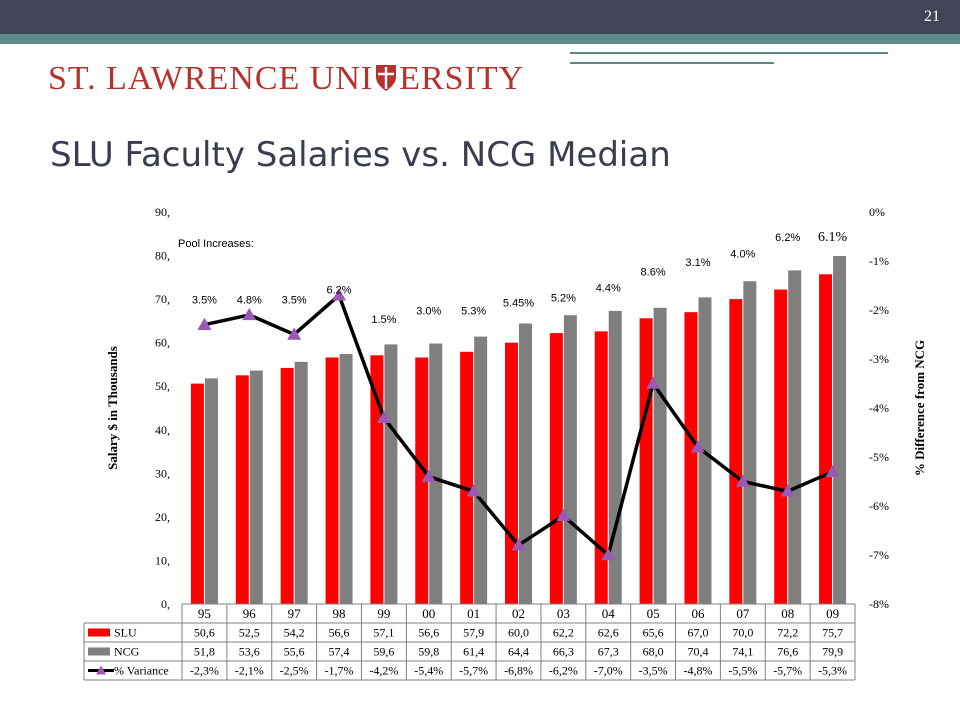  Describe the element at coordinates (787, 633) in the screenshot. I see `table-cell: 72,2` at that location.